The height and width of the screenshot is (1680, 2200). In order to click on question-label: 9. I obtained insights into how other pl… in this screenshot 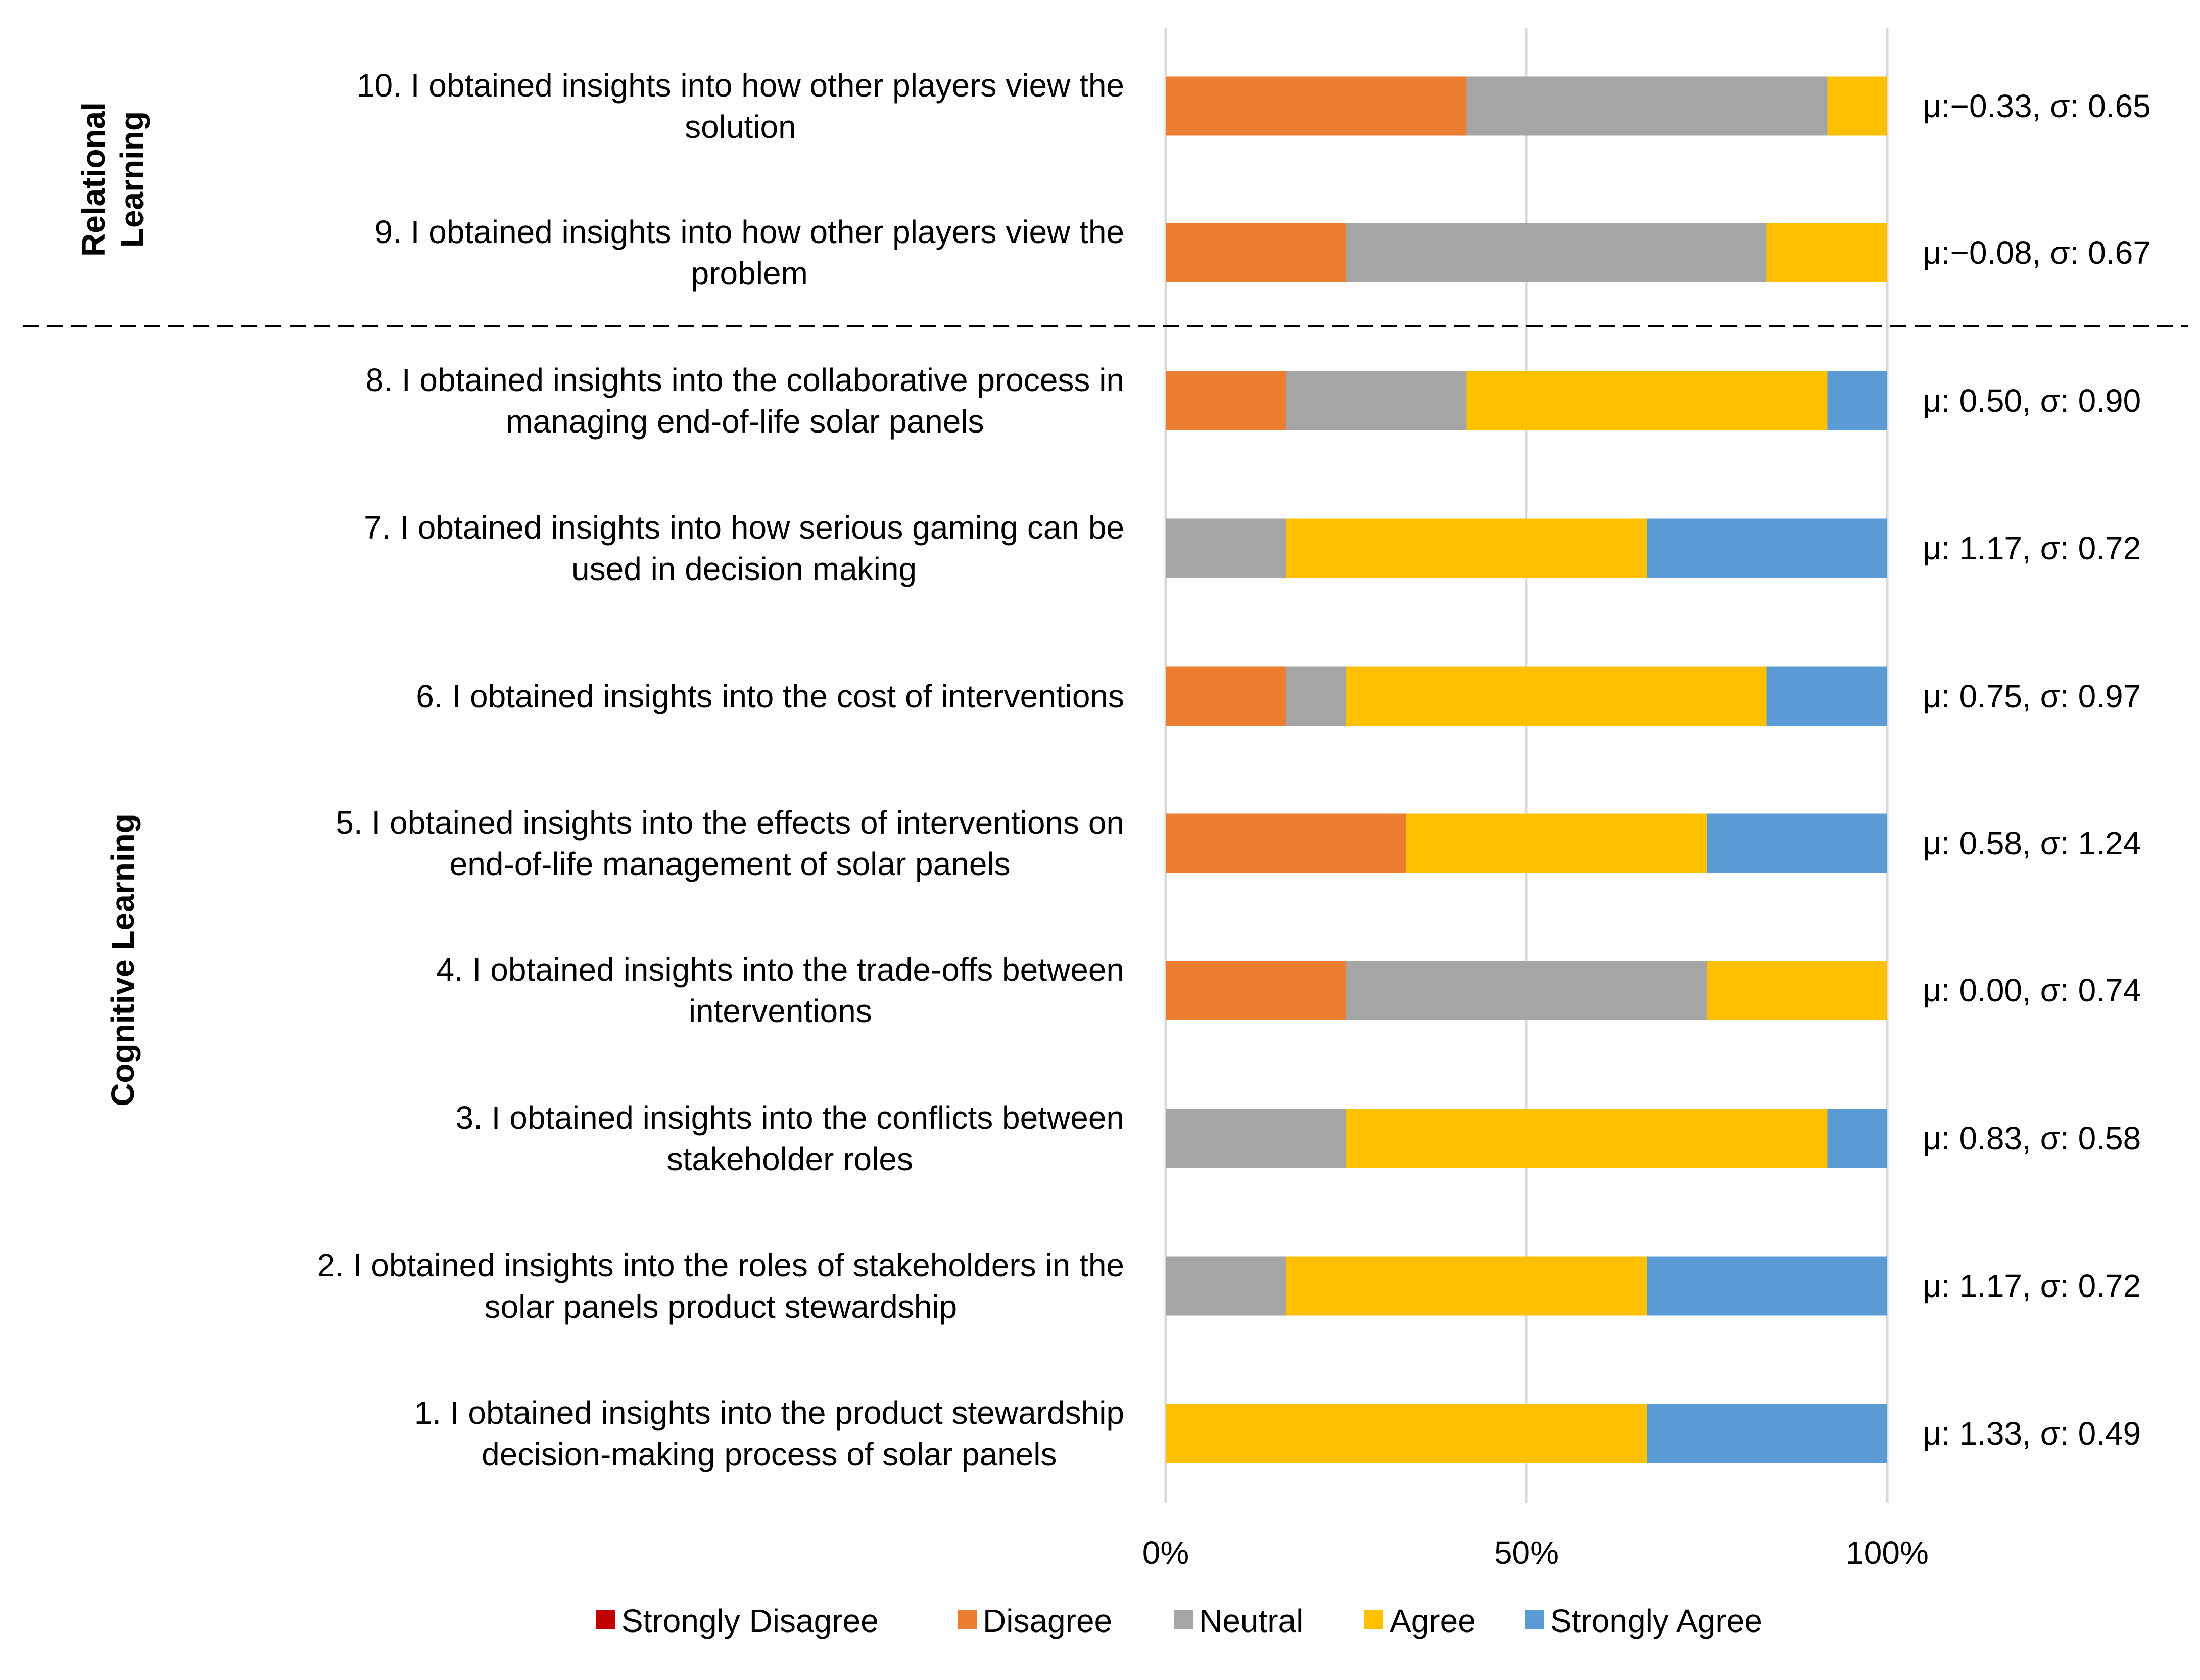, I will do `click(749, 232)`.